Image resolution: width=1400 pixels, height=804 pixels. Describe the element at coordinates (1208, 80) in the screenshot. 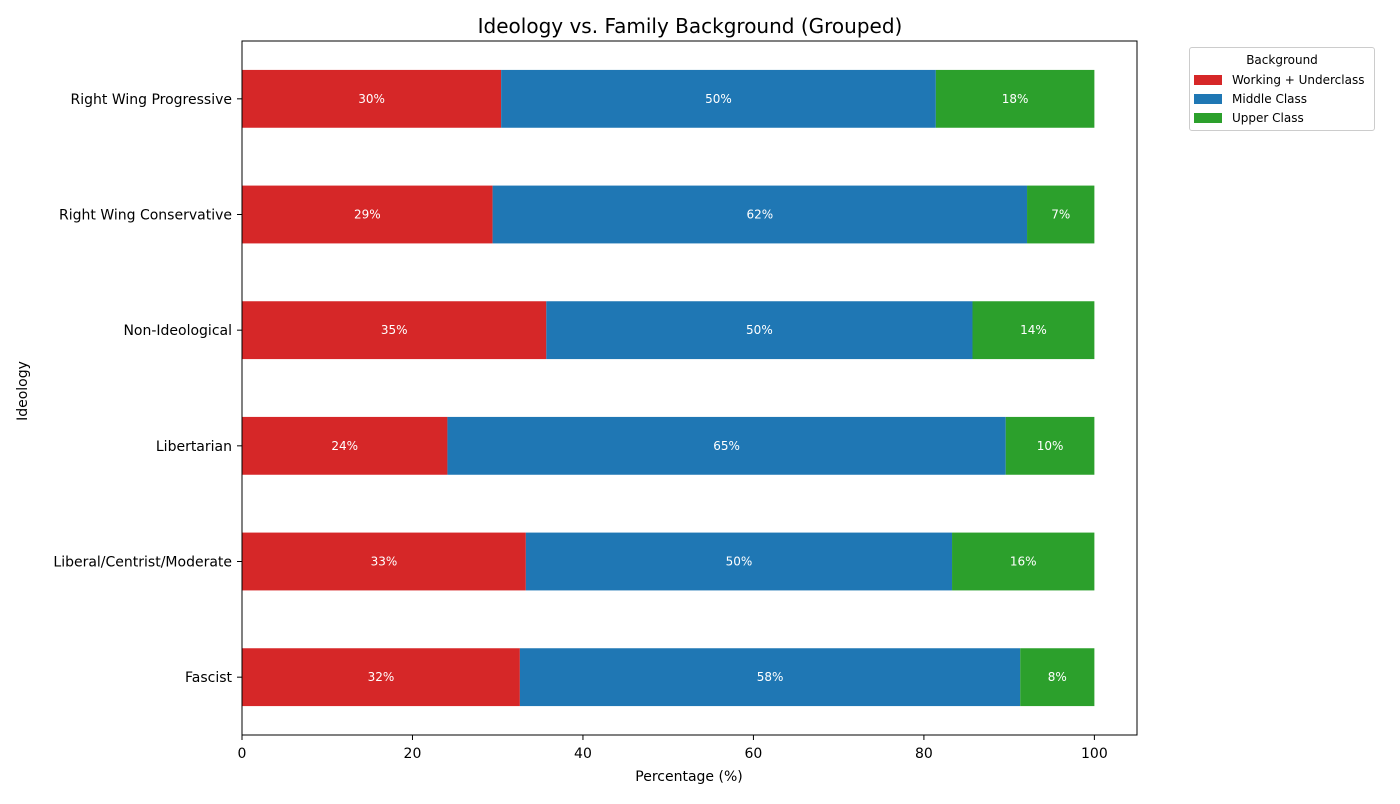

I see `legend-swatch-working-underclass` at that location.